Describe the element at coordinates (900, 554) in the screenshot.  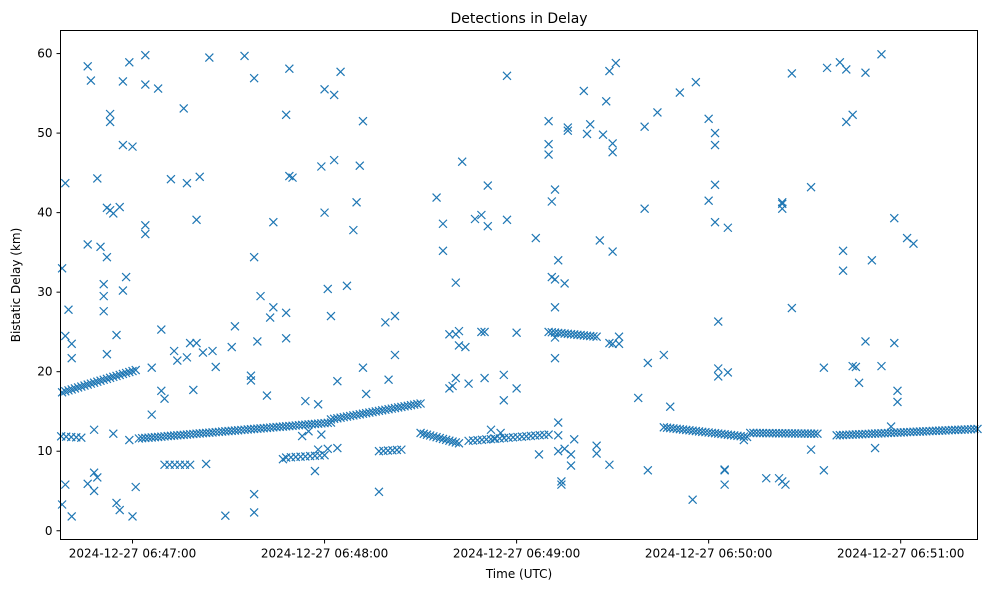
I see `x-tick-label: 2024-12-27 06:51:00` at that location.